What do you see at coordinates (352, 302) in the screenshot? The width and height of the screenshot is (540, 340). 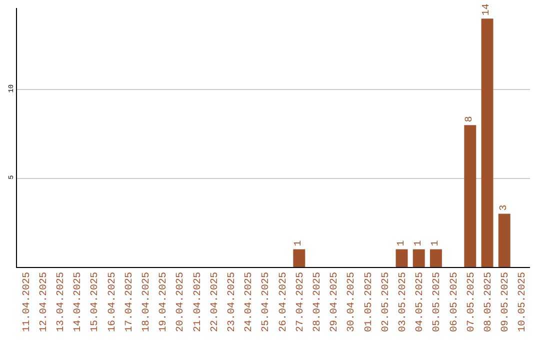 I see `x-tick-label: 30.04.2025` at bounding box center [352, 302].